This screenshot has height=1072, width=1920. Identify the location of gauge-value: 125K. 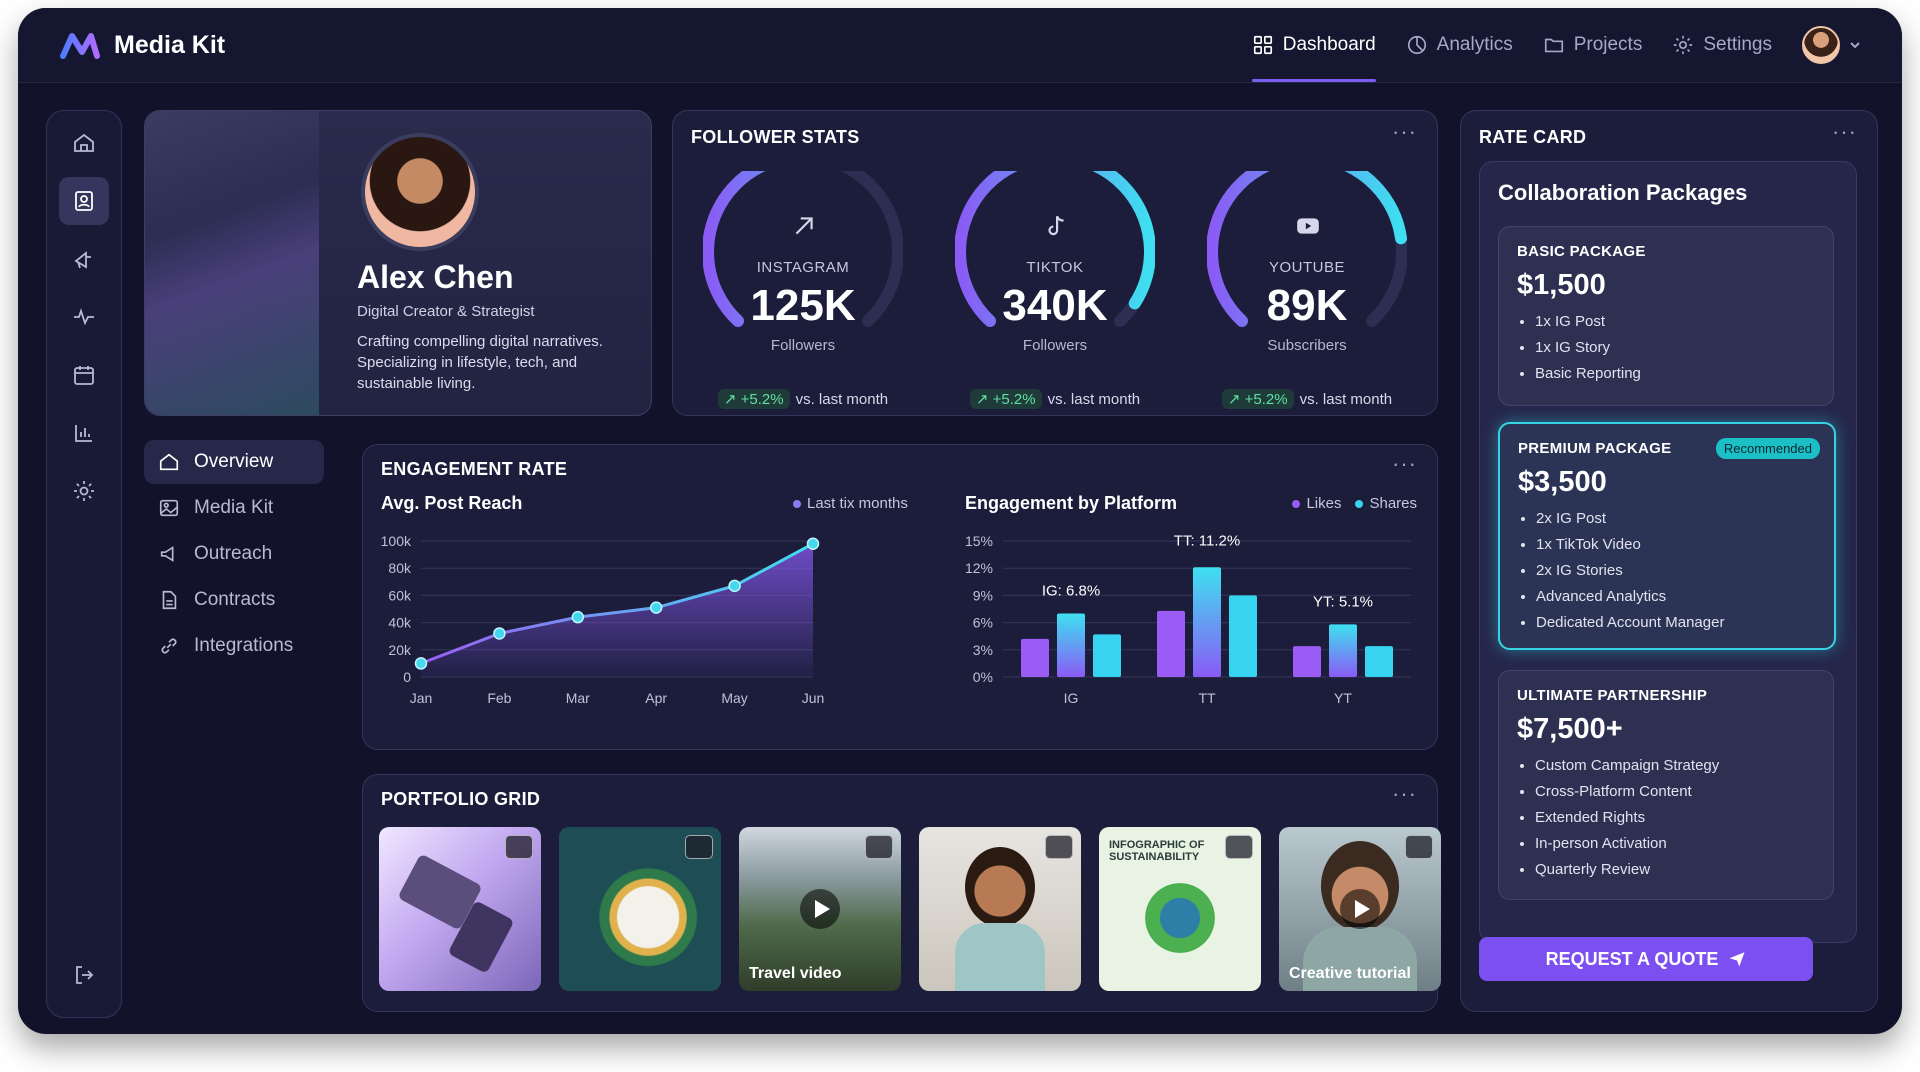
(803, 305).